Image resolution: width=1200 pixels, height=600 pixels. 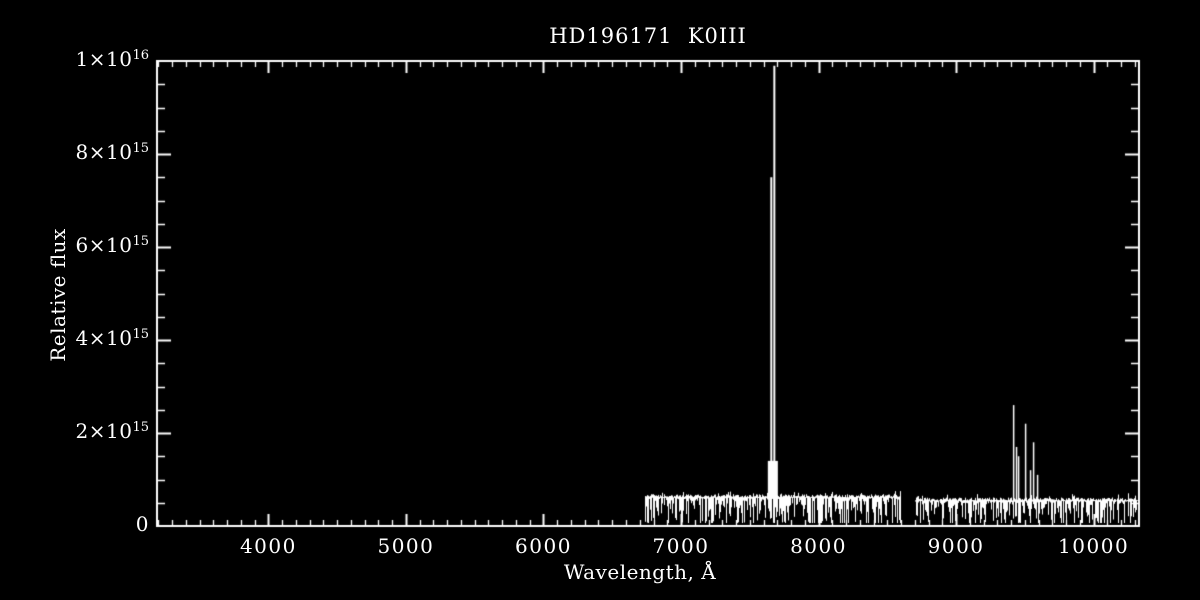 I want to click on x-tick-label: 5000, so click(x=406, y=546).